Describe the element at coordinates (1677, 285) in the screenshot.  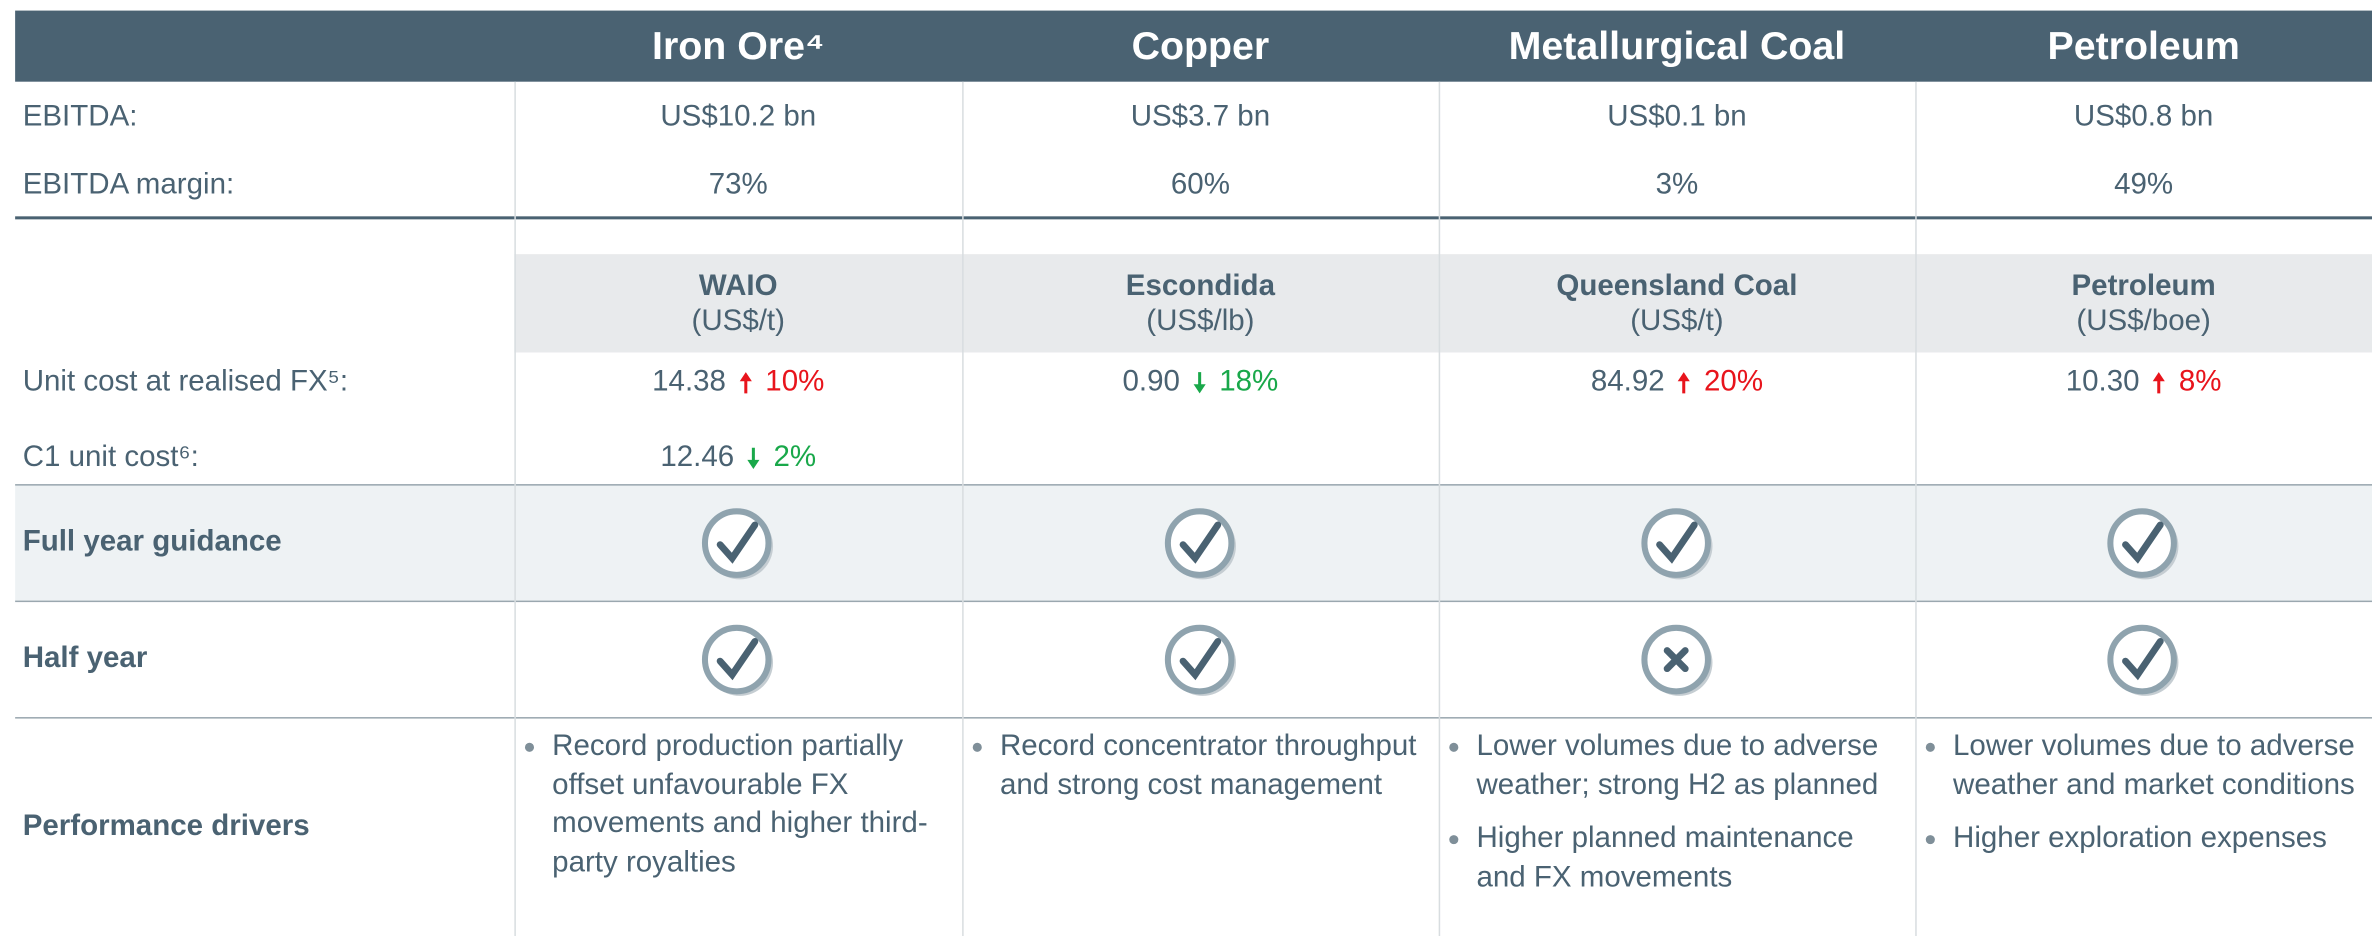
I see `asset-name: Queensland Coal` at that location.